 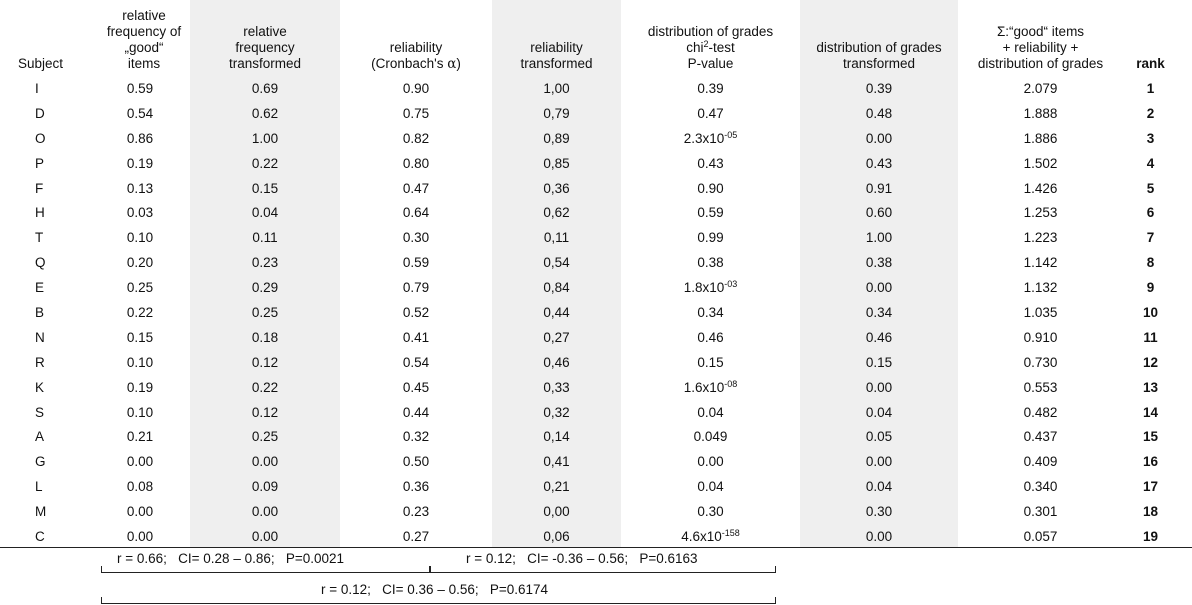 I want to click on header-reliability: reliability (Cronbach's α), so click(x=416, y=36).